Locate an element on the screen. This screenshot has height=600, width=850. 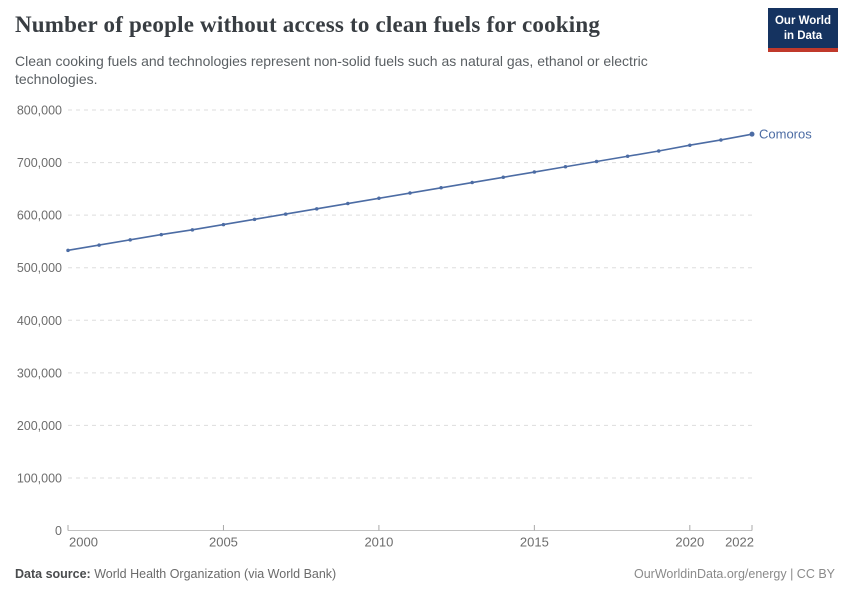
y-axis-tick-label: 300,000 is located at coordinates (39, 373).